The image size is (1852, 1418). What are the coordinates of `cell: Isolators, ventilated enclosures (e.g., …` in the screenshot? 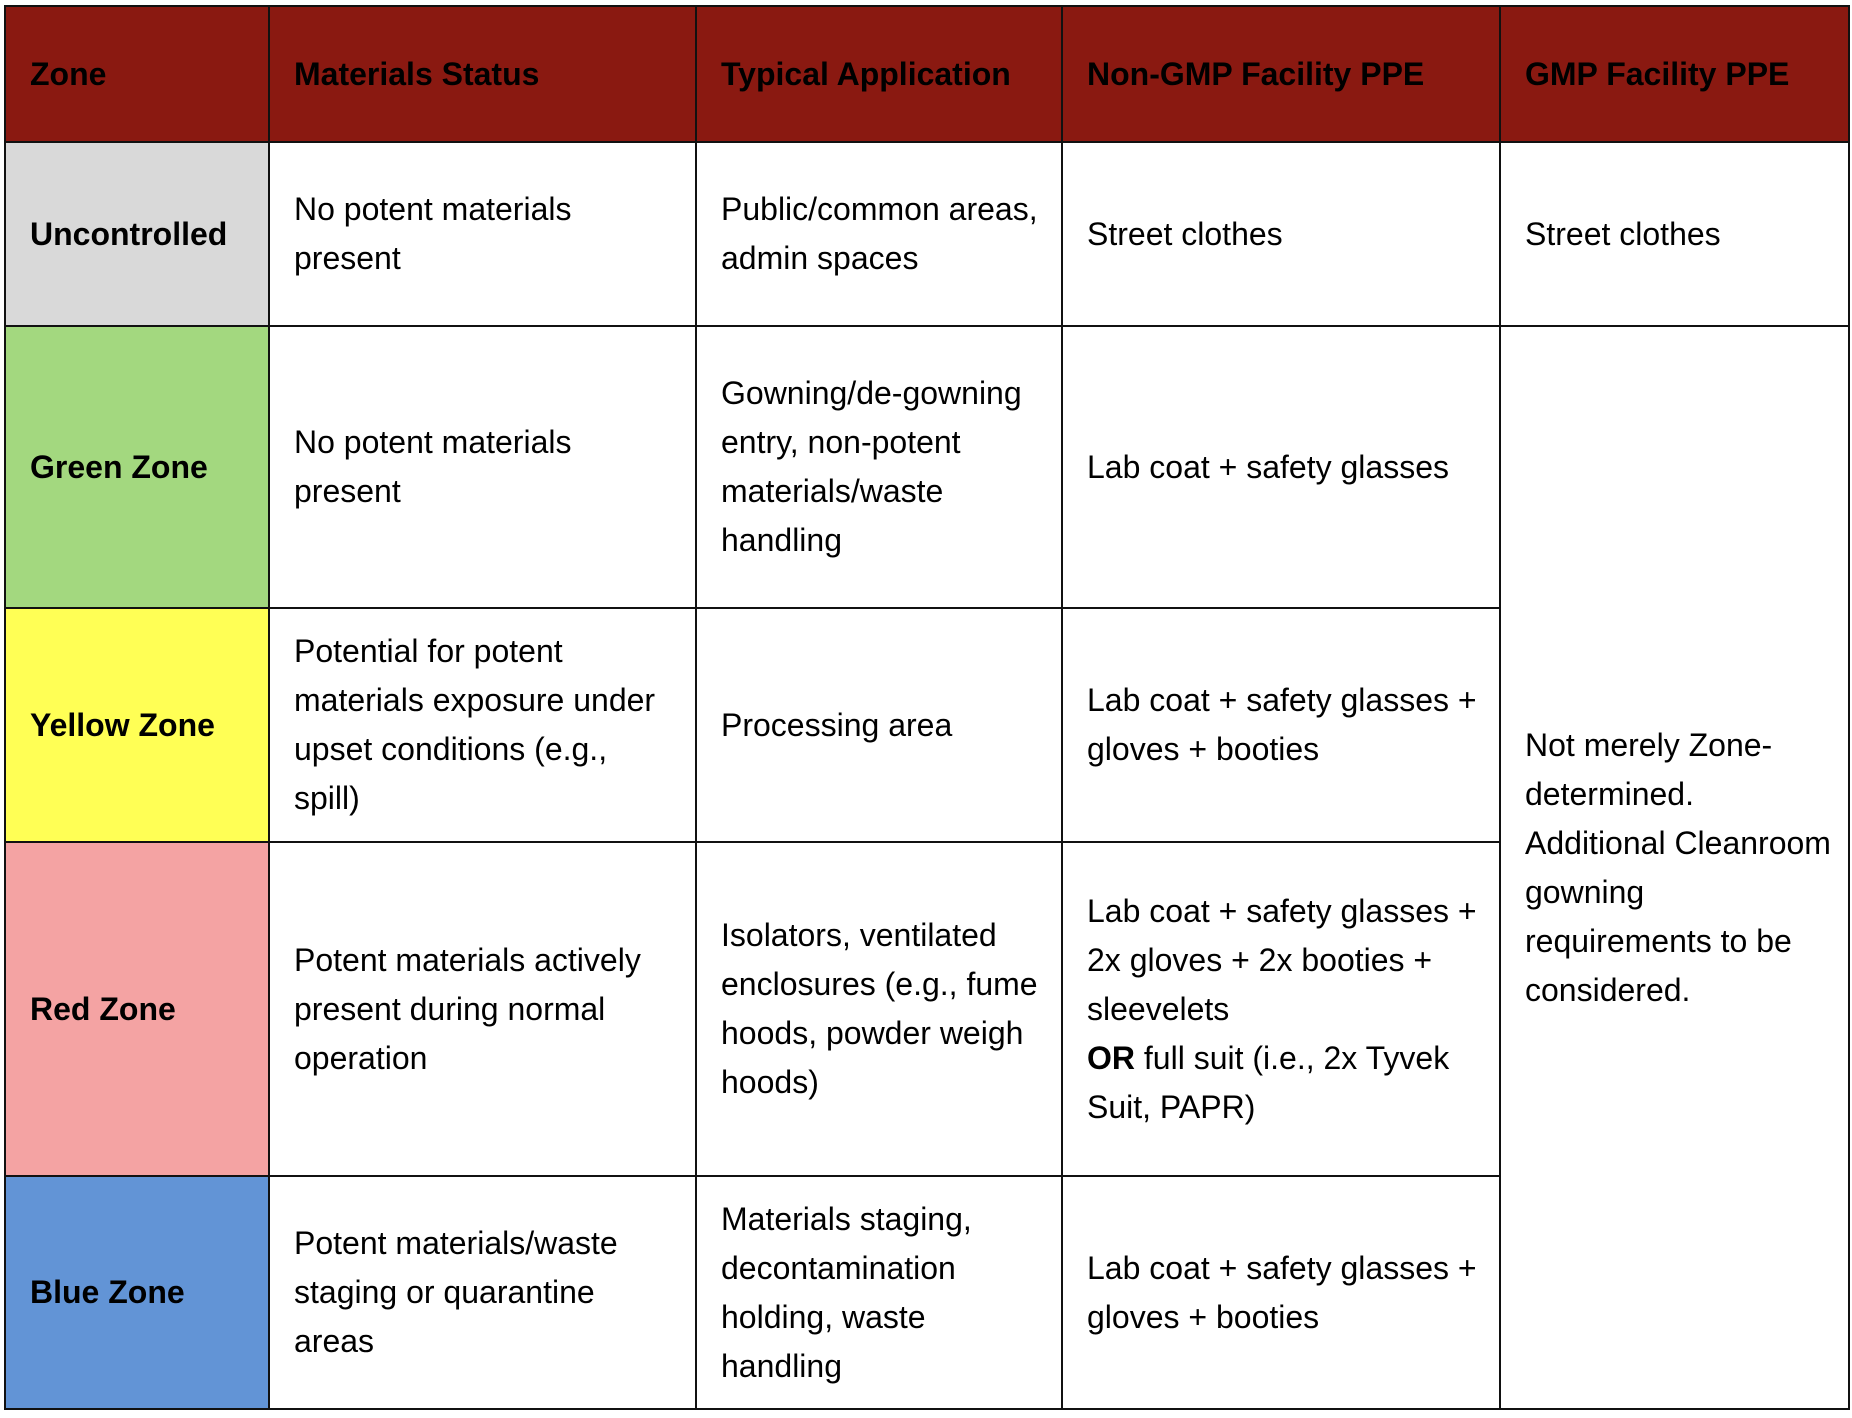 It's located at (879, 1009).